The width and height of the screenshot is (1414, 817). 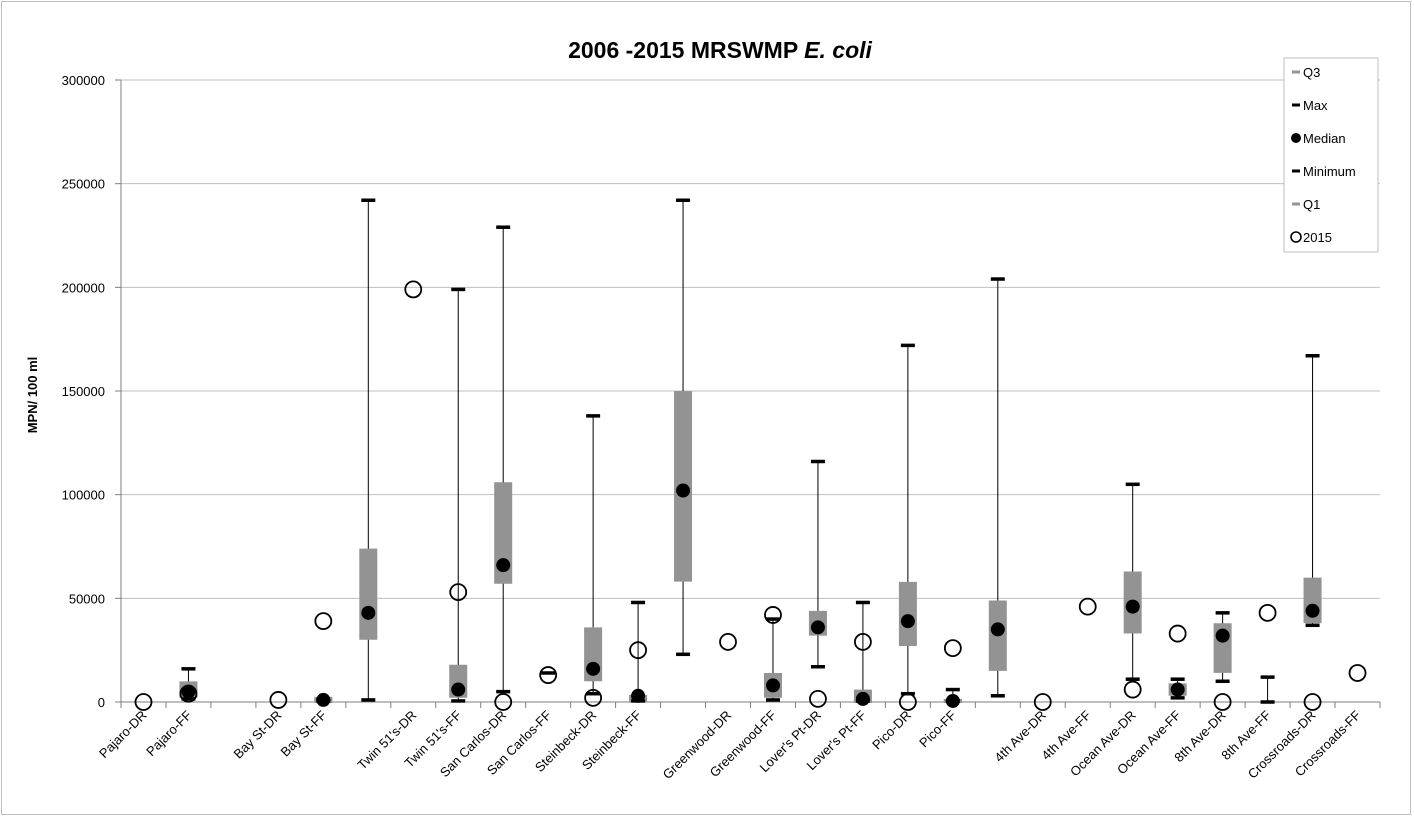 I want to click on y-axis-label: MPN/ 100 ml, so click(x=32, y=395).